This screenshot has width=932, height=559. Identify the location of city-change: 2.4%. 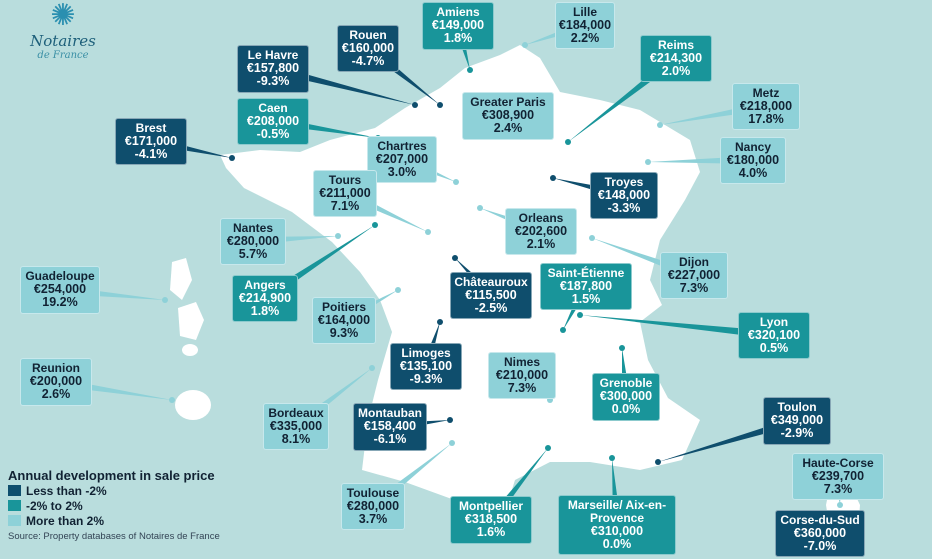
(508, 128).